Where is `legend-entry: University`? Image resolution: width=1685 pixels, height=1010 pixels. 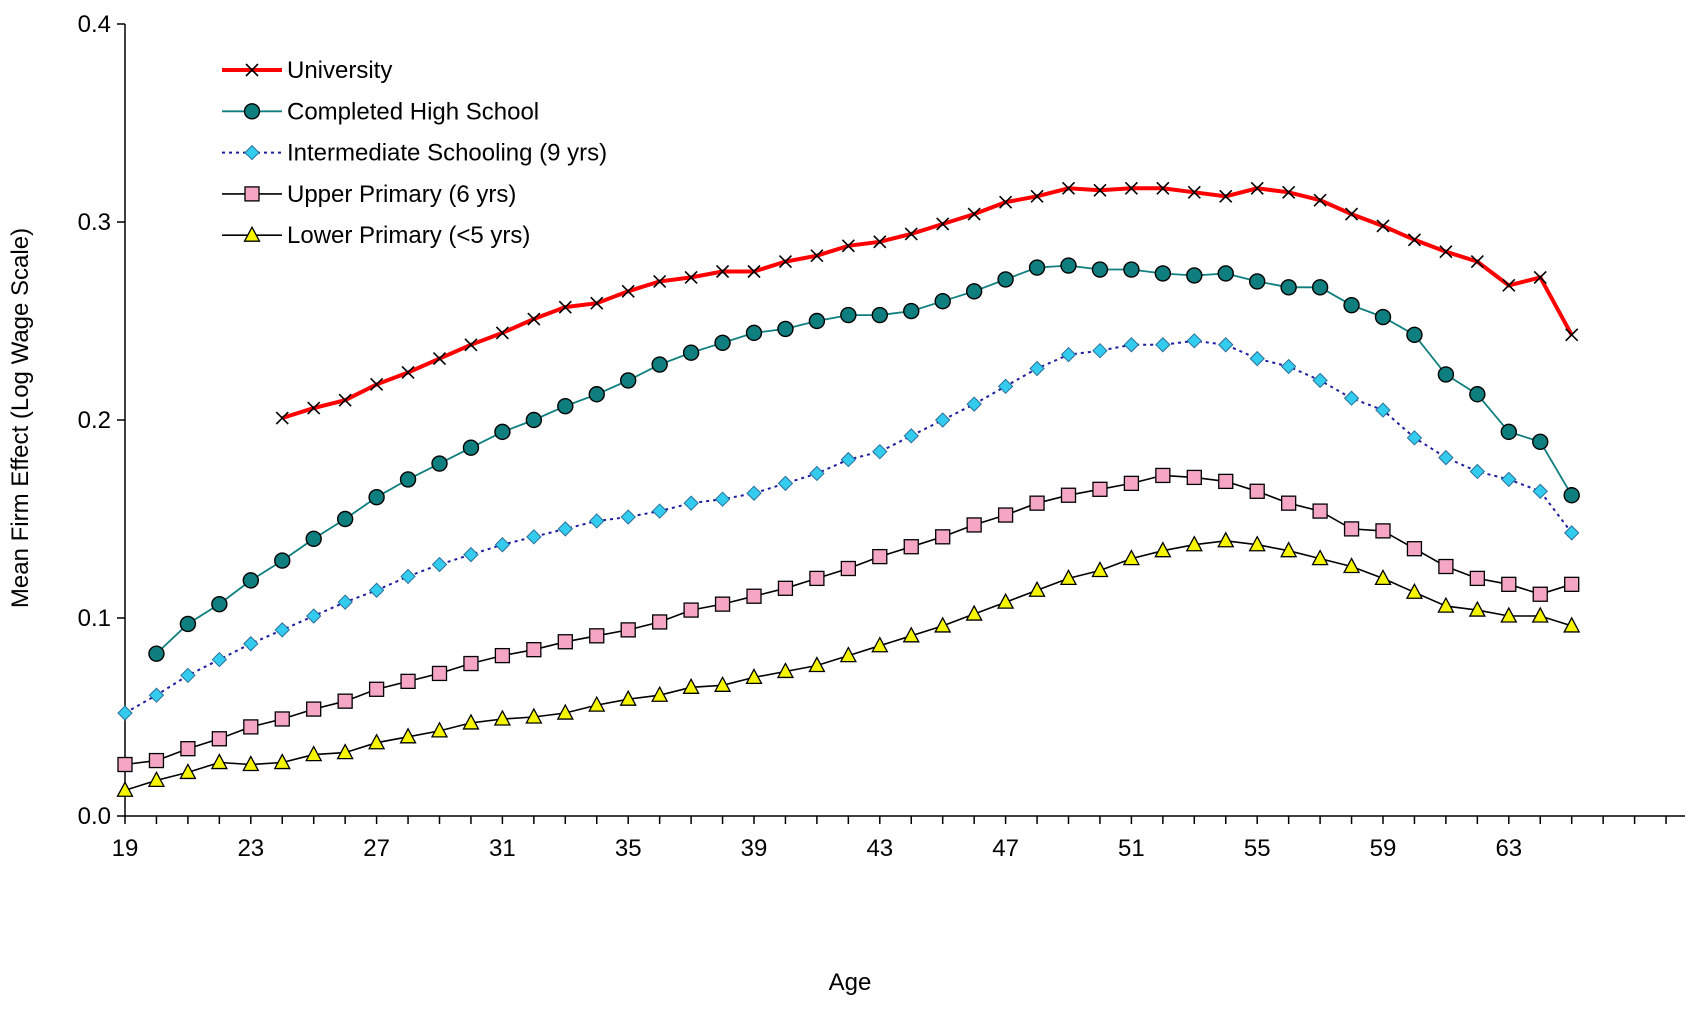 legend-entry: University is located at coordinates (307, 70).